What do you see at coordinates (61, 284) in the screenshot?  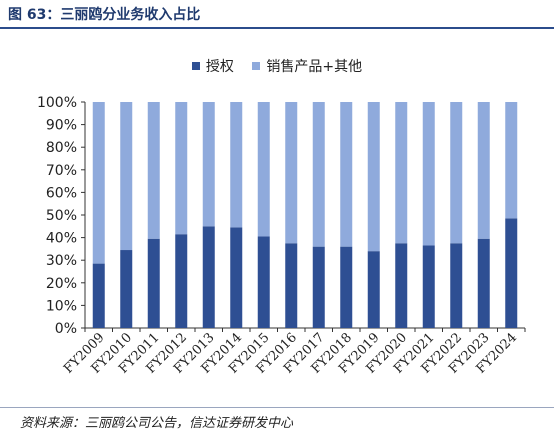 I see `y-tick-label: 20%` at bounding box center [61, 284].